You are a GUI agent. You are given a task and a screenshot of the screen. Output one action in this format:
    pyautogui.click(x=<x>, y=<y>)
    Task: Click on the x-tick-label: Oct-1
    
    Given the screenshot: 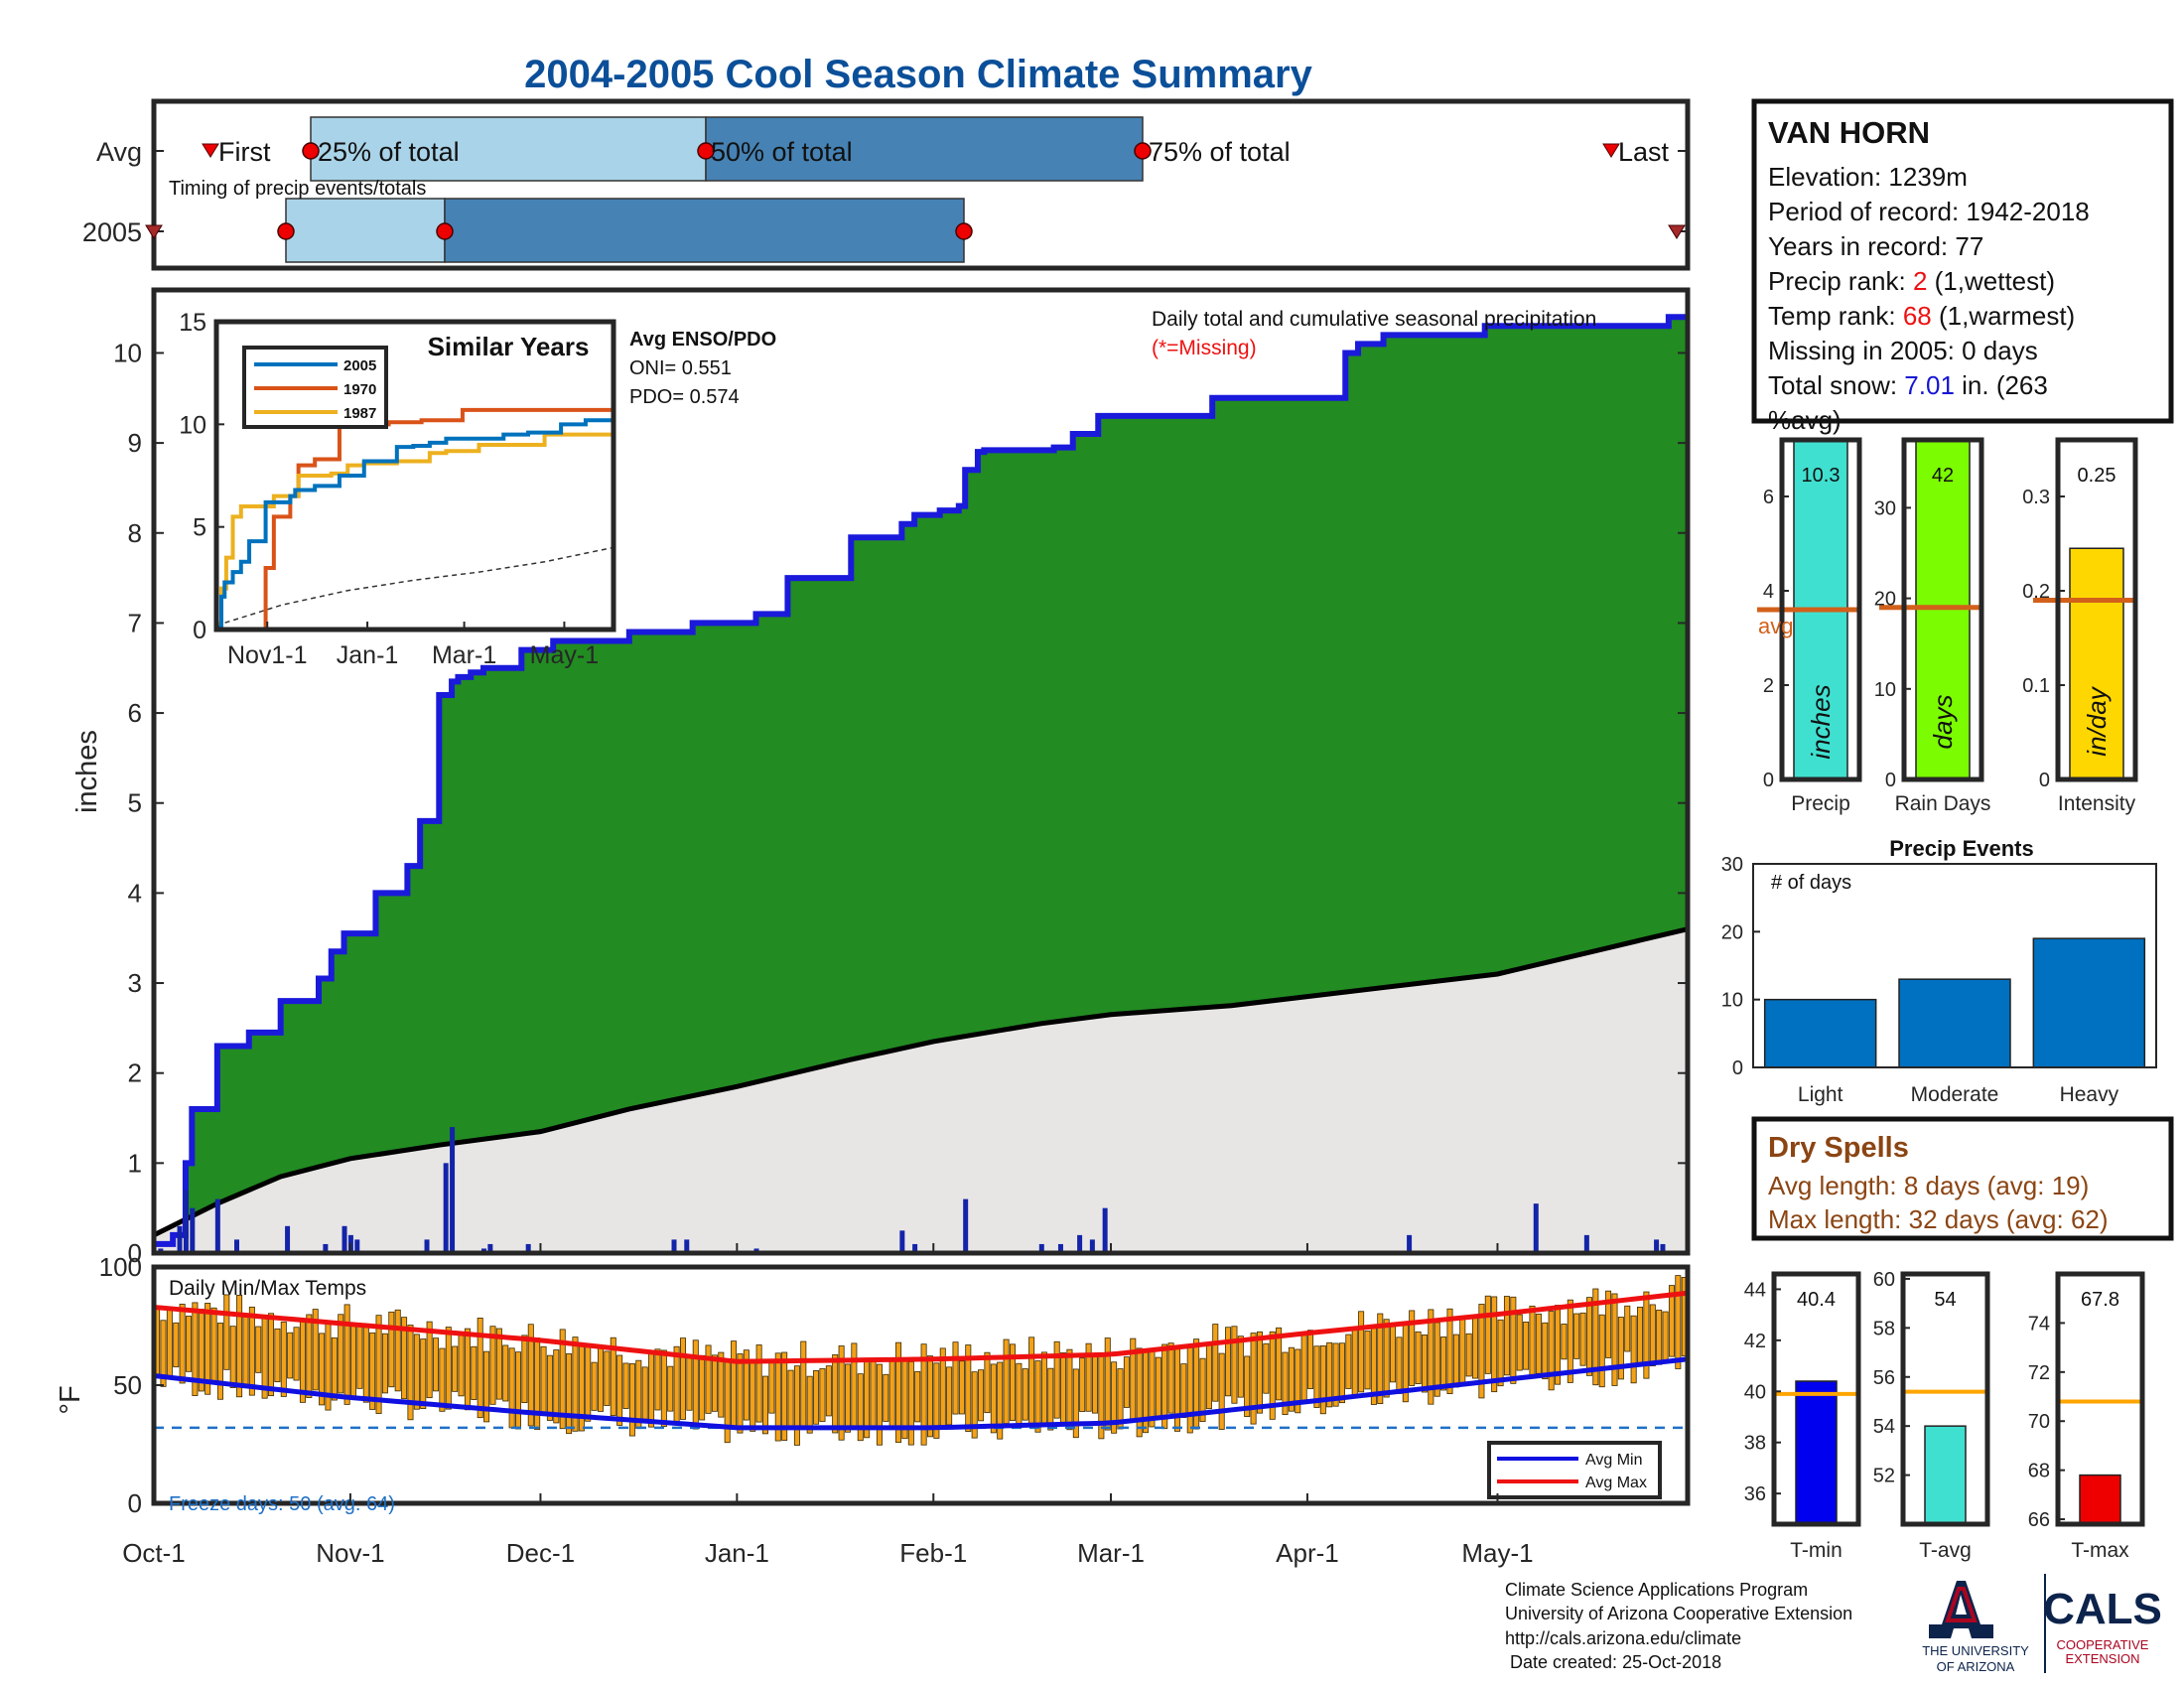 What is the action you would take?
    pyautogui.click(x=154, y=1553)
    